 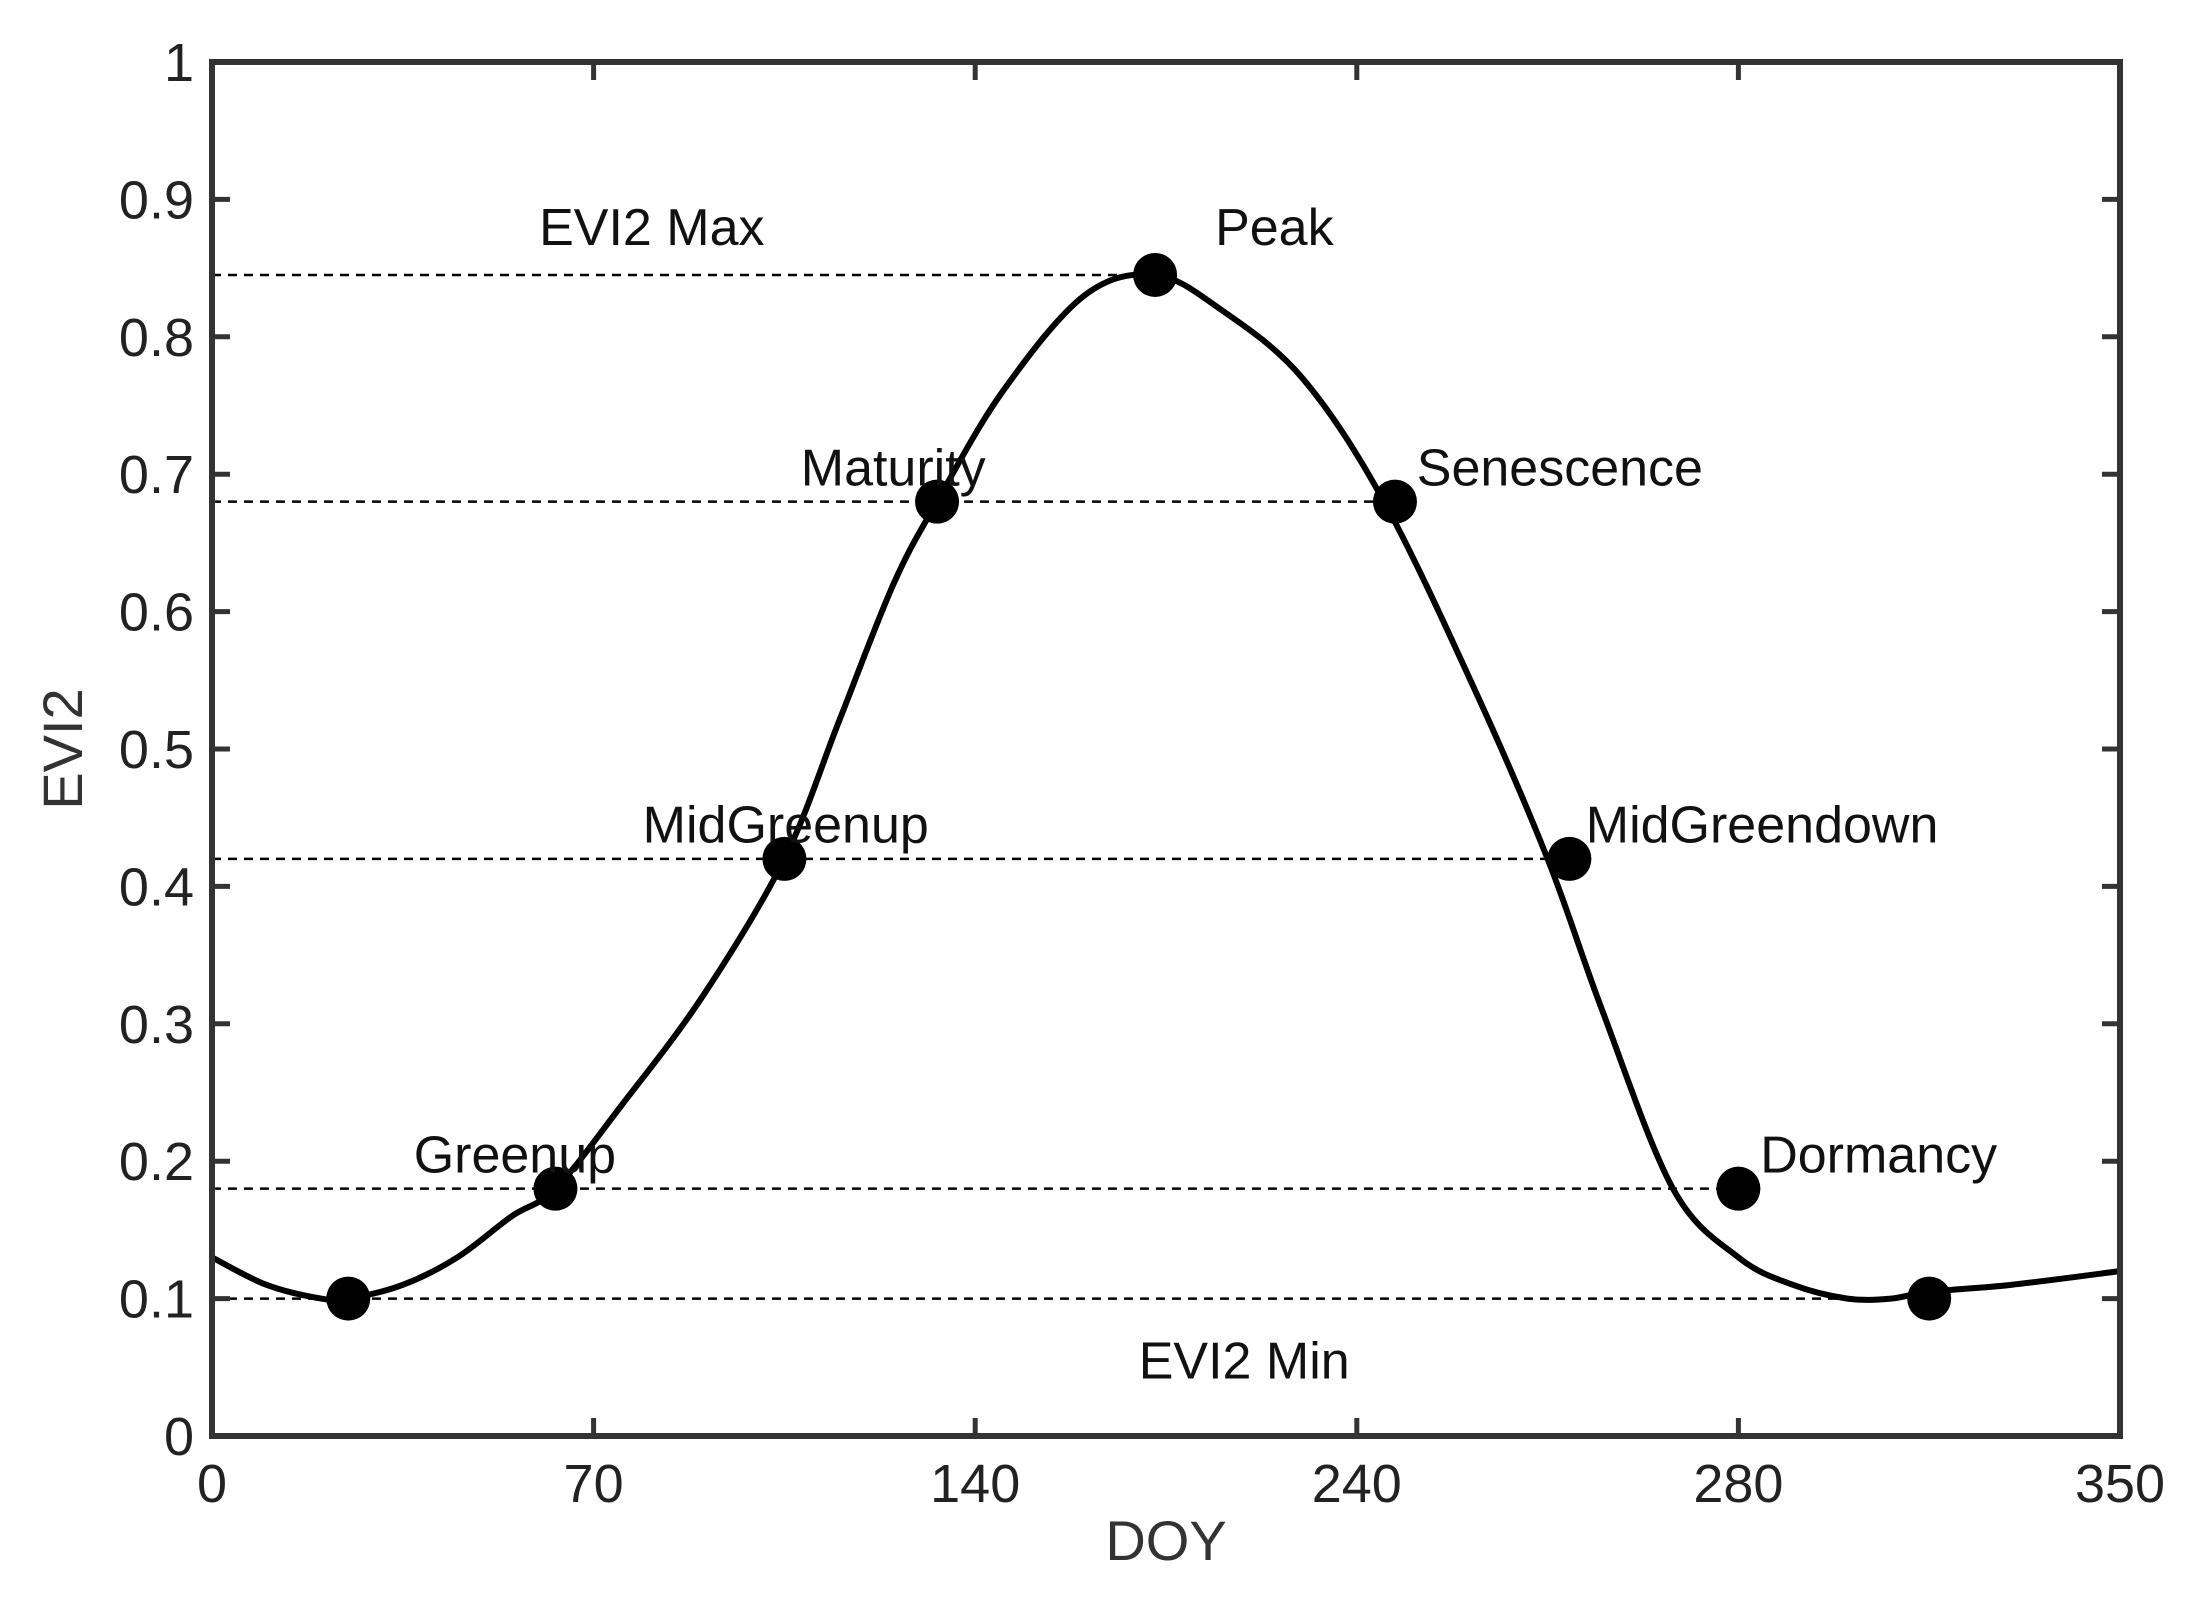 What do you see at coordinates (156, 475) in the screenshot?
I see `y-tick-label: 0.7` at bounding box center [156, 475].